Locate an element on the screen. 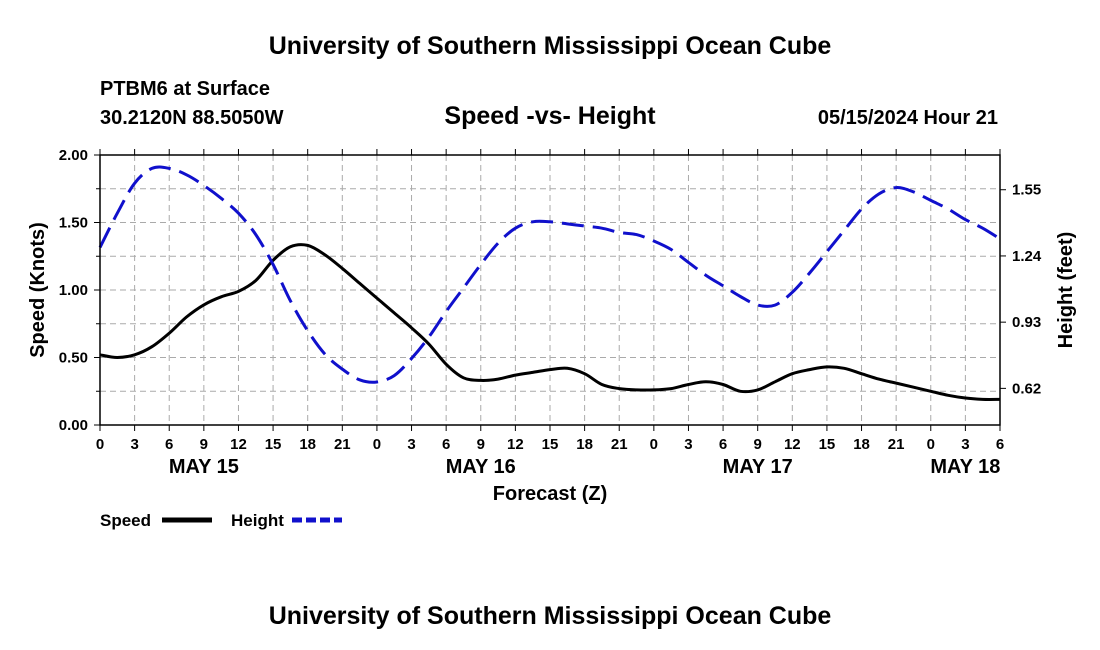 The width and height of the screenshot is (1100, 650). station-coords: 30.2120N 88.5050W is located at coordinates (192, 118).